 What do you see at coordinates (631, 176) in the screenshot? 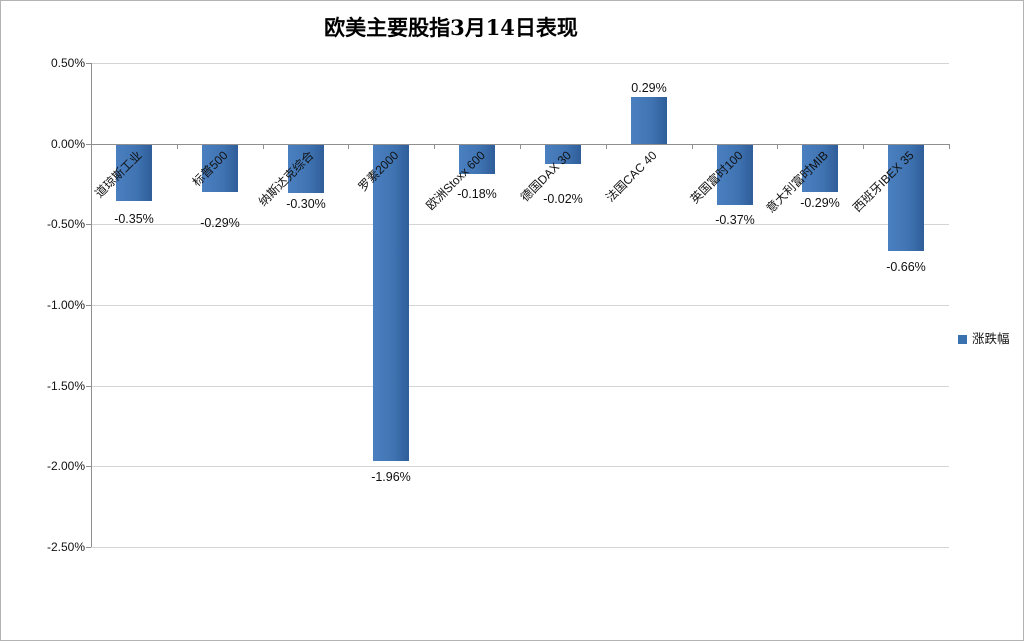
I see `category-label: 法国CAC 40` at bounding box center [631, 176].